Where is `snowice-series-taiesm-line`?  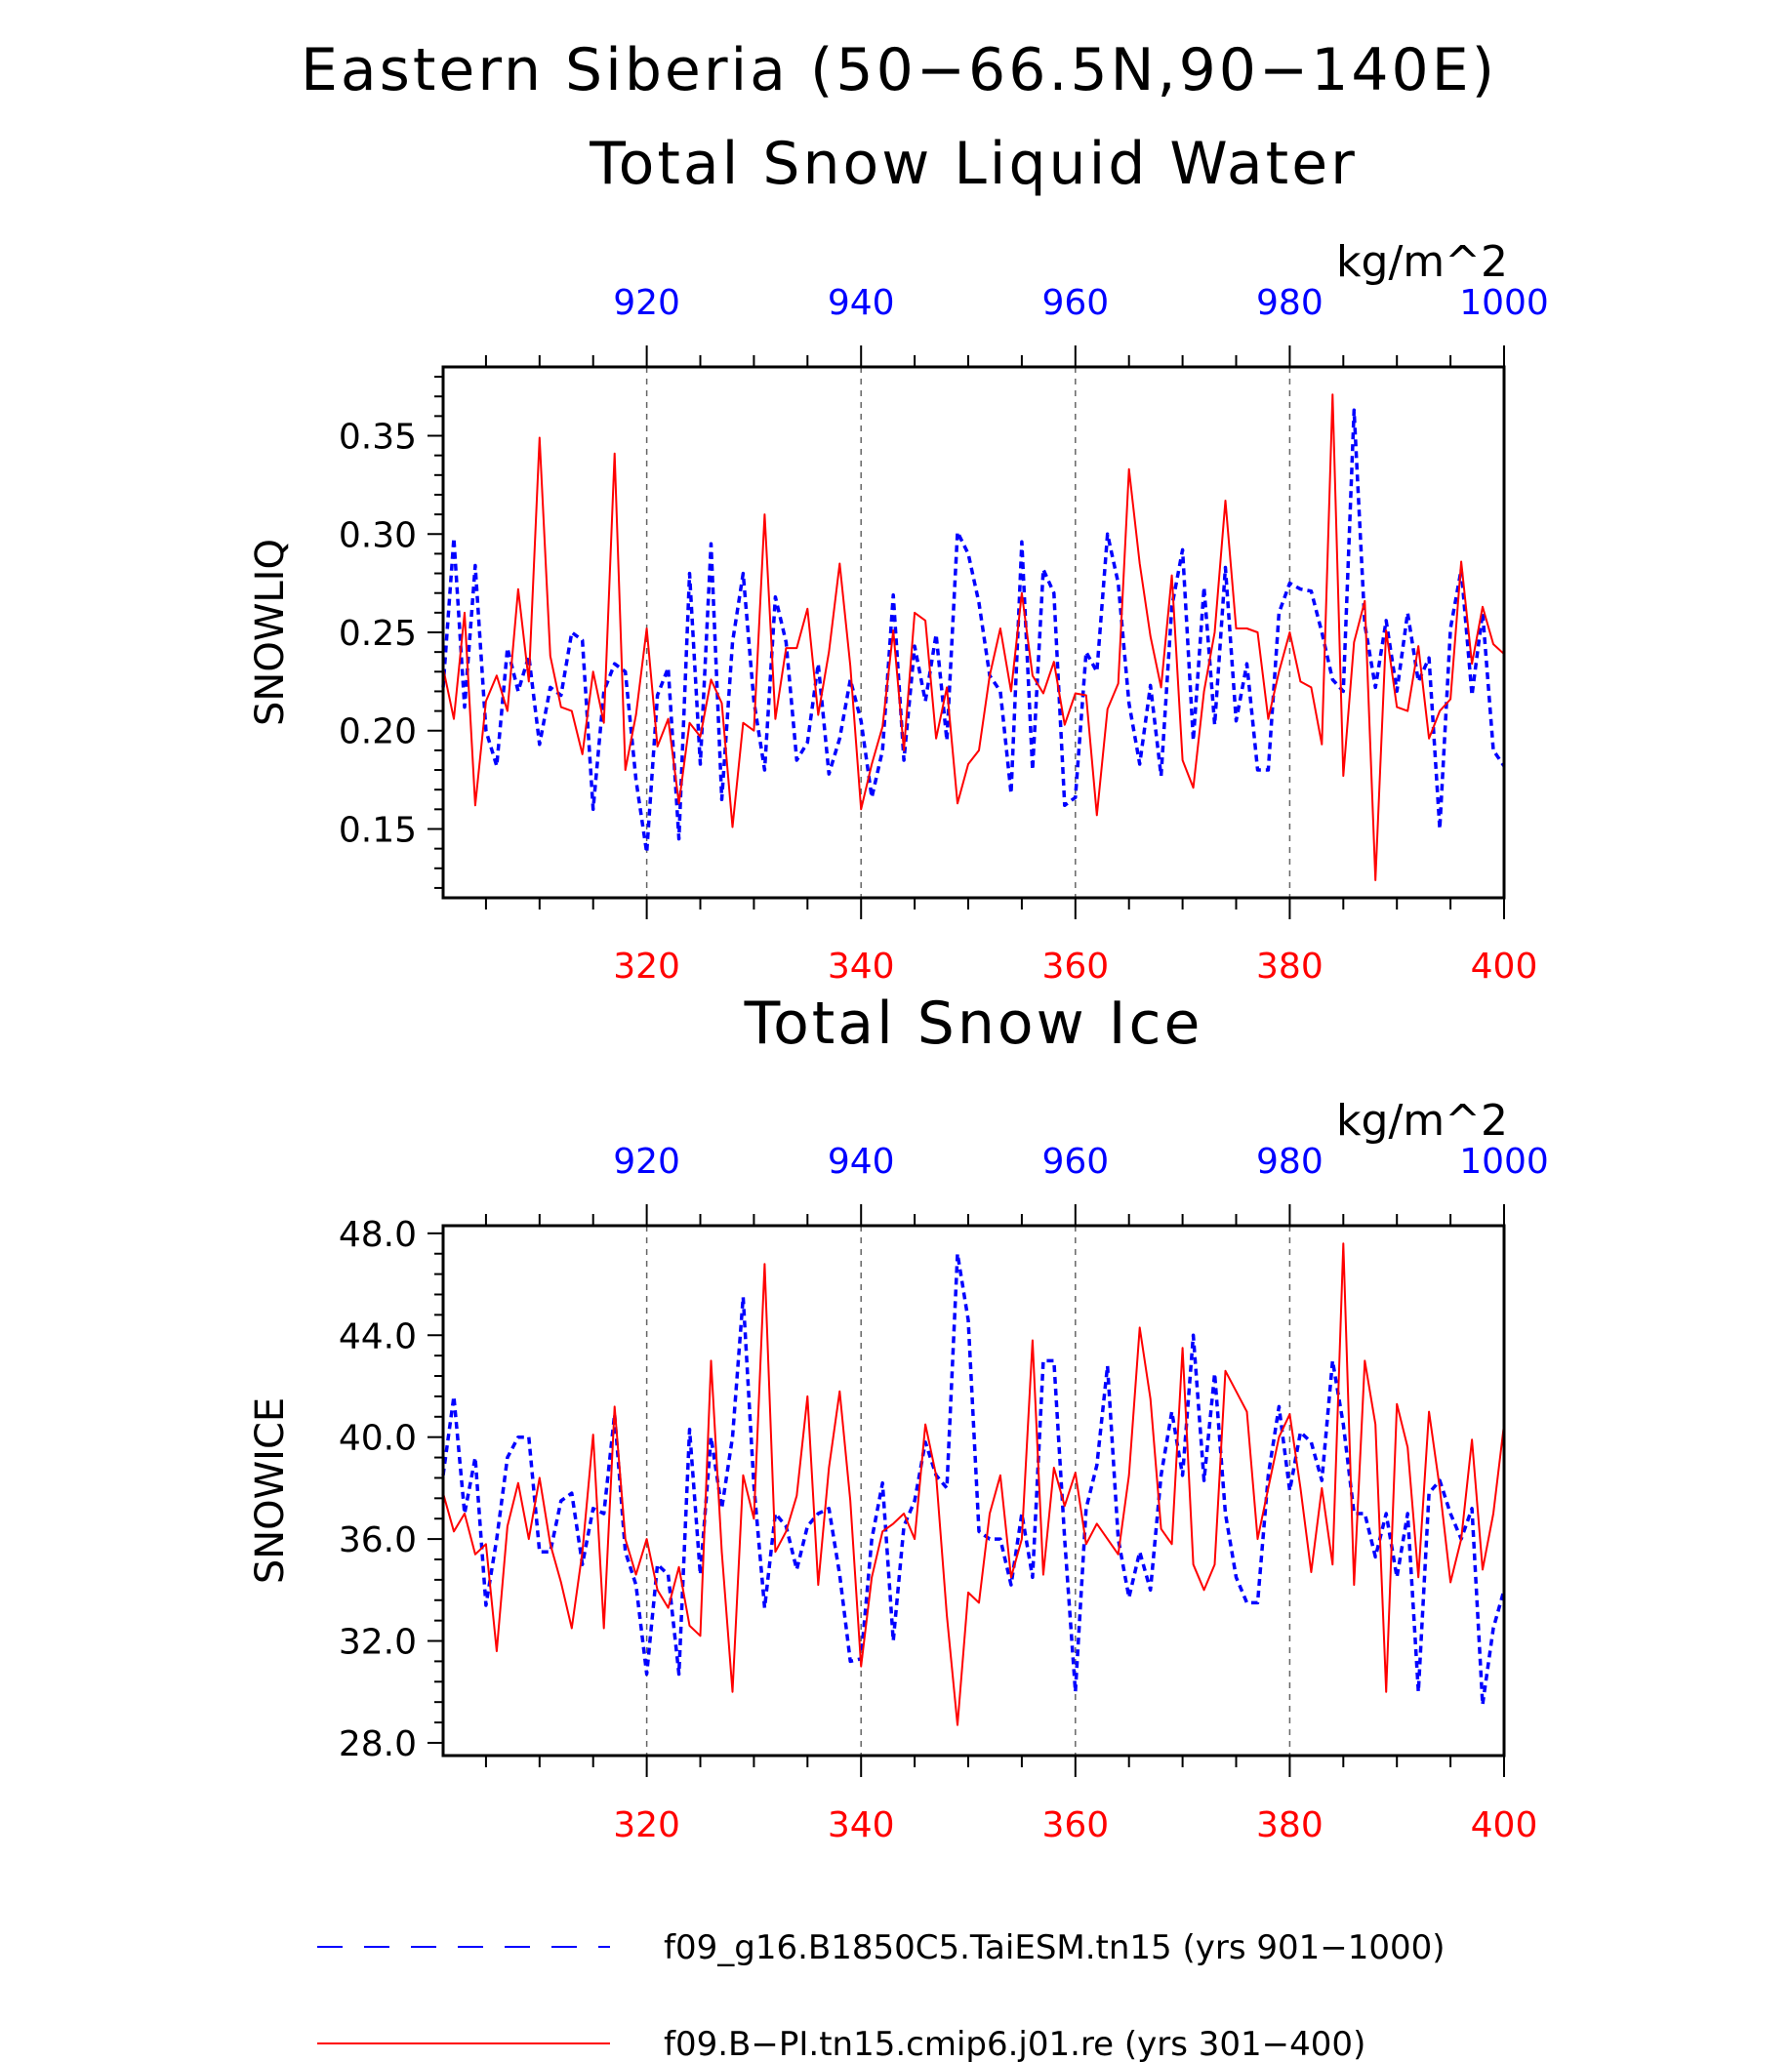 snowice-series-taiesm-line is located at coordinates (973, 1479).